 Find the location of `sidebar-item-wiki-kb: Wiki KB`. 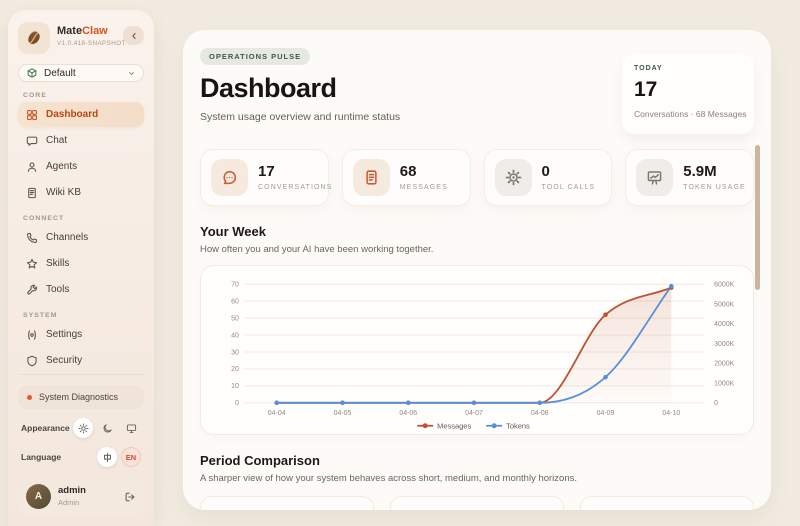

sidebar-item-wiki-kb: Wiki KB is located at coordinates (81, 192).